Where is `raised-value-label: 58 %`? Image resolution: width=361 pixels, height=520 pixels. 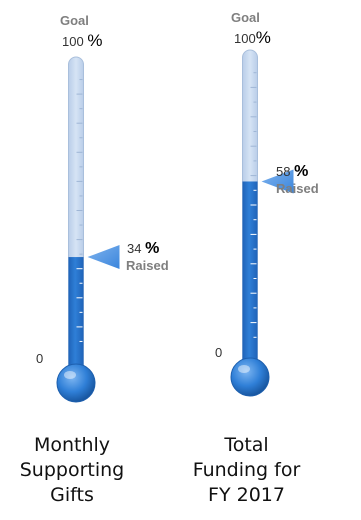
raised-value-label: 58 % is located at coordinates (292, 171).